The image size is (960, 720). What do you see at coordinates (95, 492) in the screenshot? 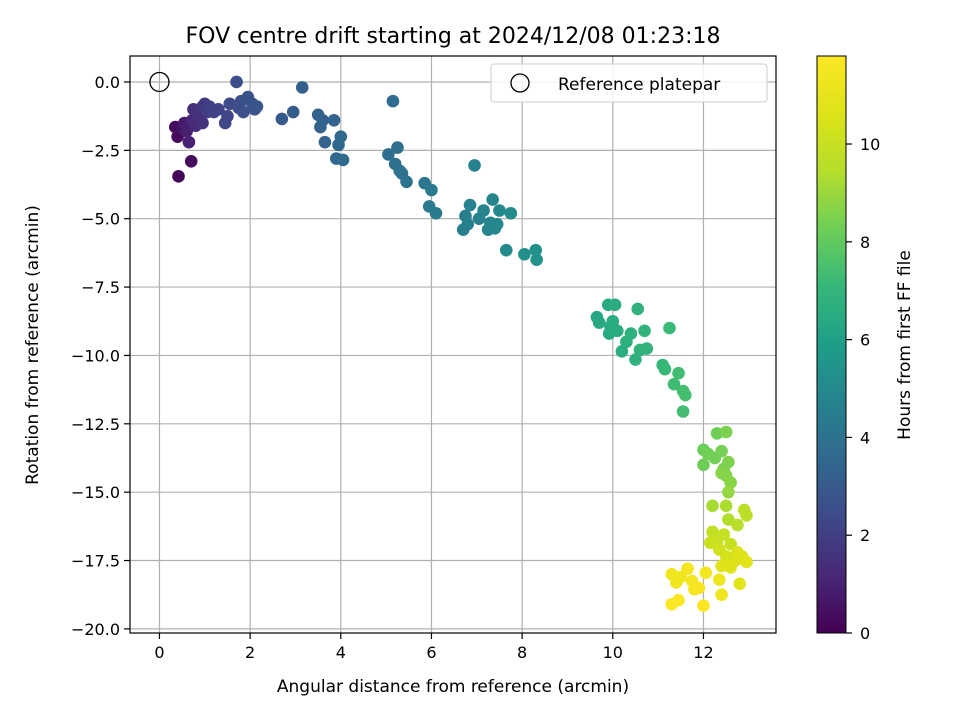
I see `y-tick-label: −15.0` at bounding box center [95, 492].